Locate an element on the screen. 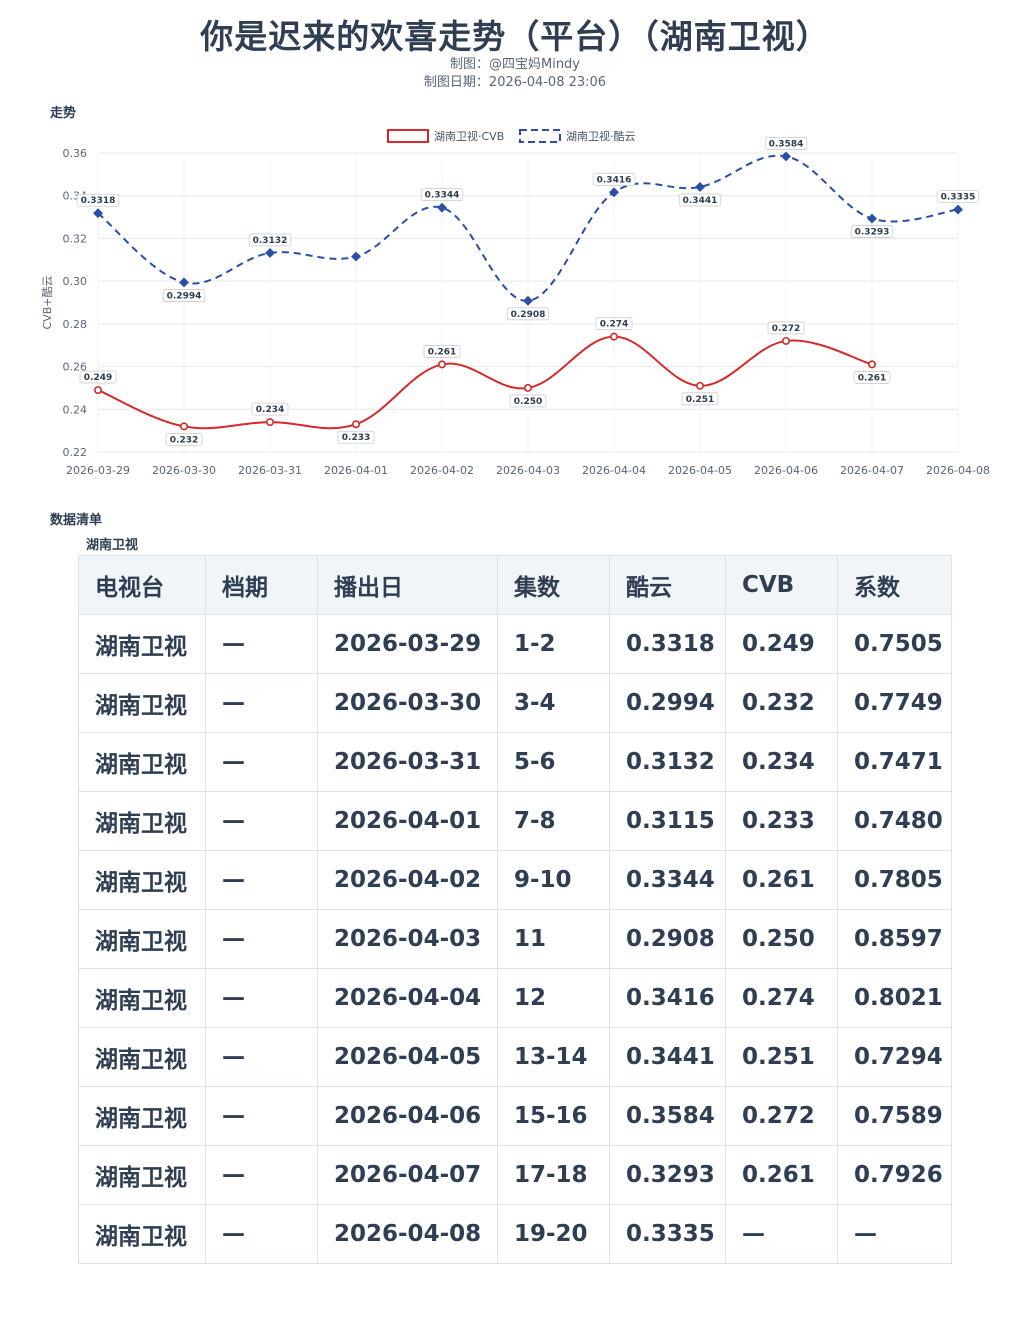  data-label: 0.3344 is located at coordinates (442, 196).